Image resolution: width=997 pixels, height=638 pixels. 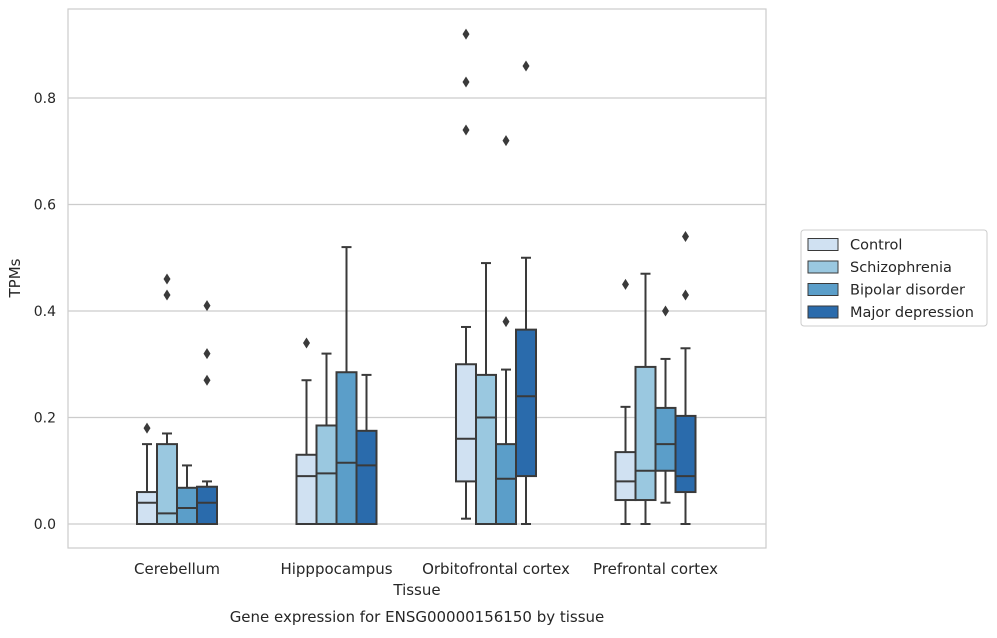 What do you see at coordinates (45, 206) in the screenshot?
I see `y-tick-label: 0.6` at bounding box center [45, 206].